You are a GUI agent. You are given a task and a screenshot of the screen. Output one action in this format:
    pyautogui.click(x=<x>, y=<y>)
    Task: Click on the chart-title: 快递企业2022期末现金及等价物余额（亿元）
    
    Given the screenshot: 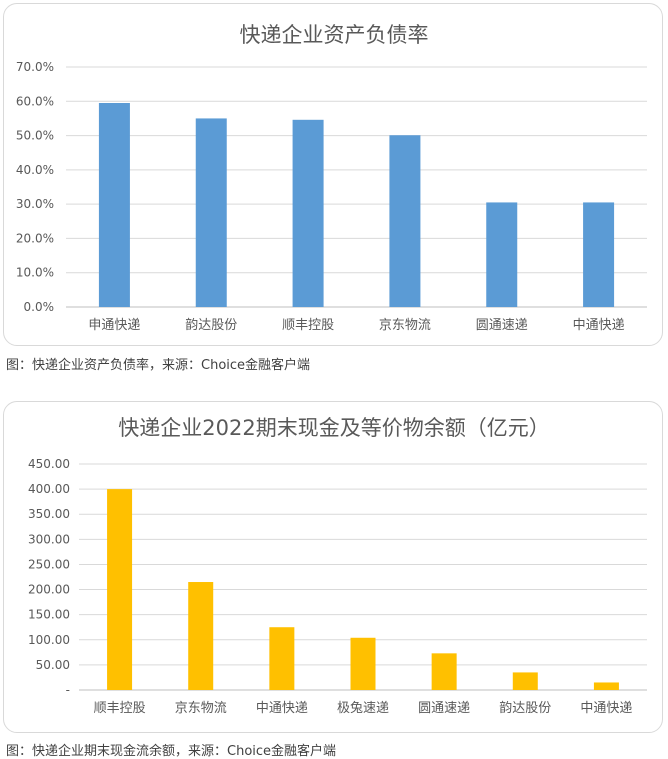 What is the action you would take?
    pyautogui.click(x=333, y=428)
    